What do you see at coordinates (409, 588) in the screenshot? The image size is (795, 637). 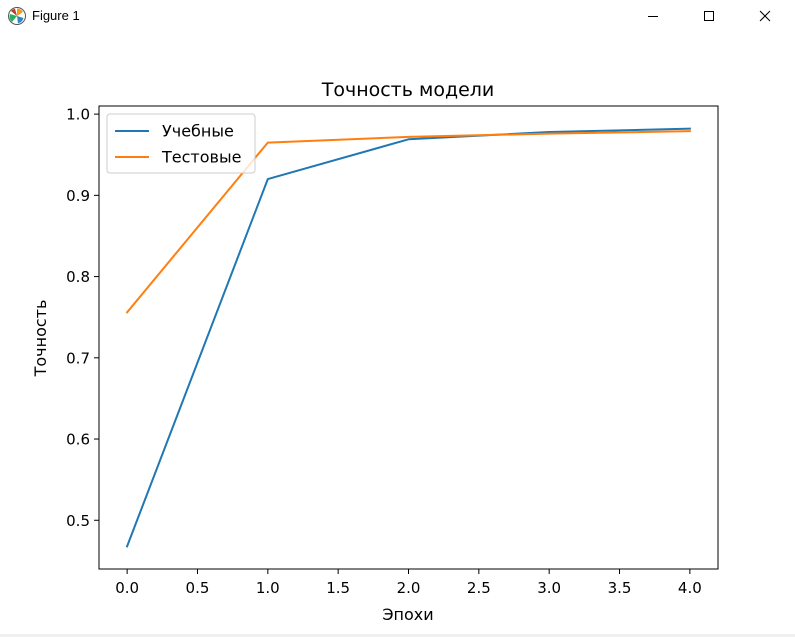 I see `x-tick-label: 2.0` at bounding box center [409, 588].